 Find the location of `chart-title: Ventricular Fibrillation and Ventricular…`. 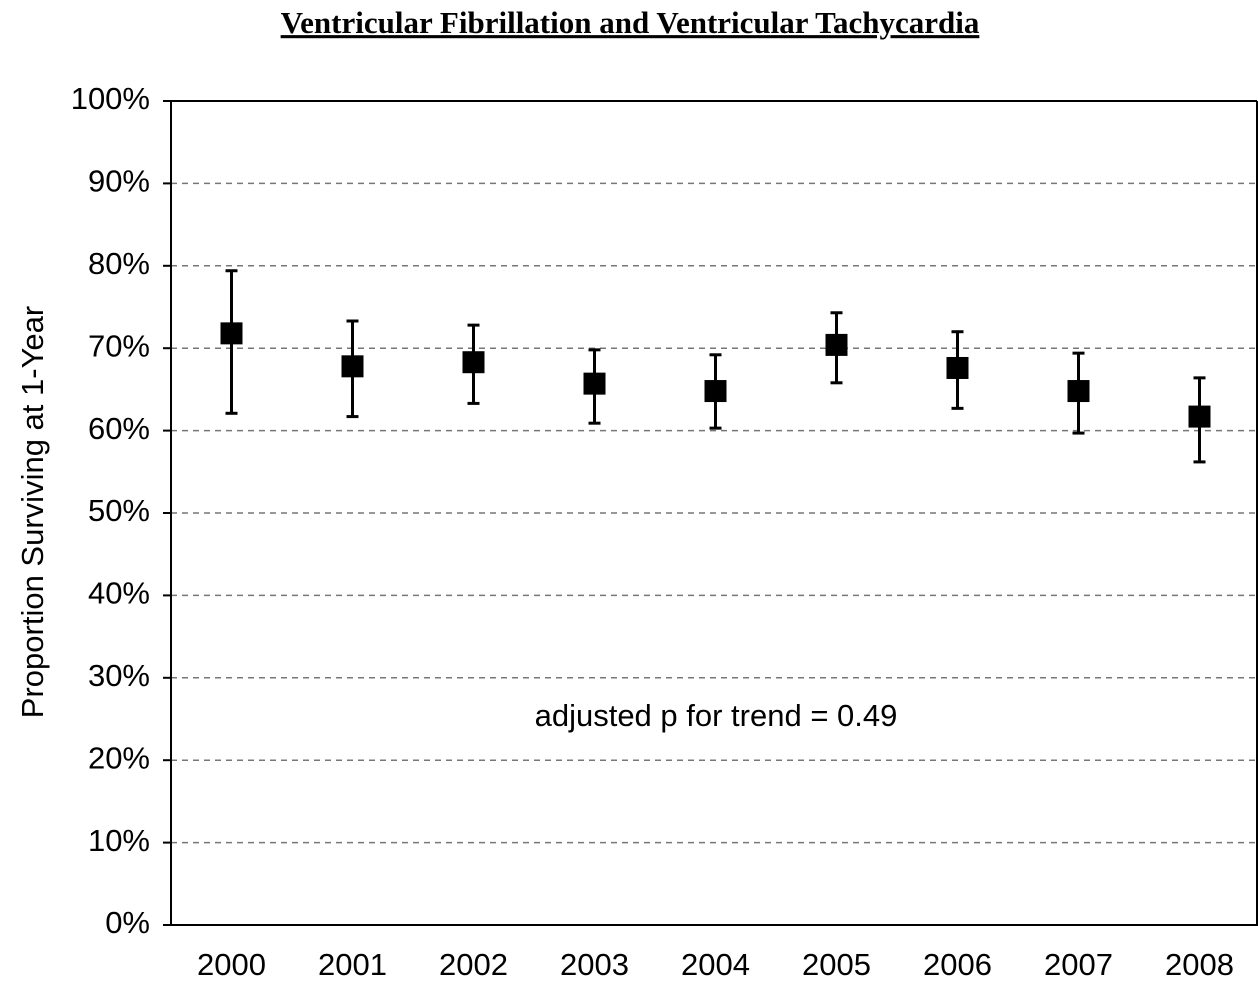

chart-title: Ventricular Fibrillation and Ventricular… is located at coordinates (630, 22).